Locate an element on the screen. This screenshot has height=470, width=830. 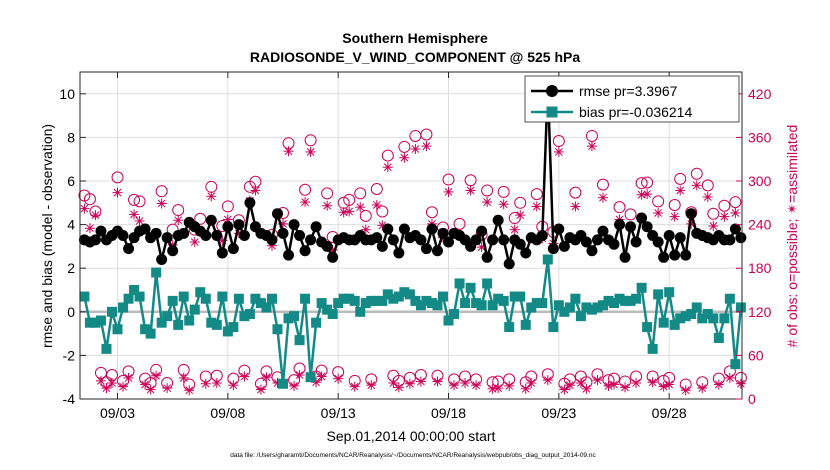
legend-bias-label: bias pr=-0.036214 is located at coordinates (635, 112).